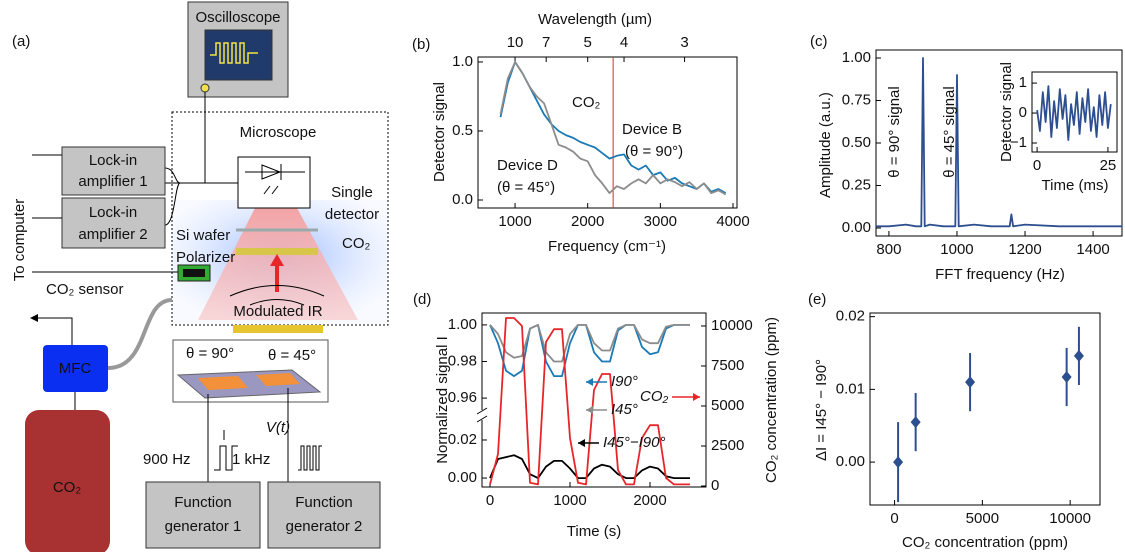  What do you see at coordinates (985, 542) in the screenshot?
I see `x-axis-label: CO₂ concentration (ppm)` at bounding box center [985, 542].